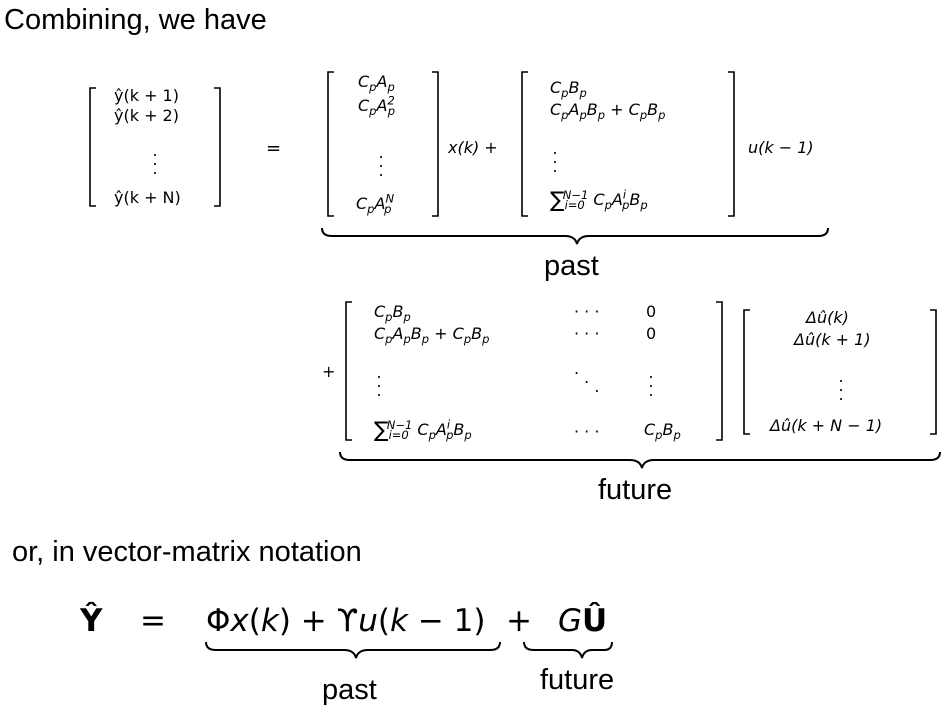 Image resolution: width=946 pixels, height=708 pixels. What do you see at coordinates (519, 621) in the screenshot?
I see `plus-sign-bottom: +` at bounding box center [519, 621].